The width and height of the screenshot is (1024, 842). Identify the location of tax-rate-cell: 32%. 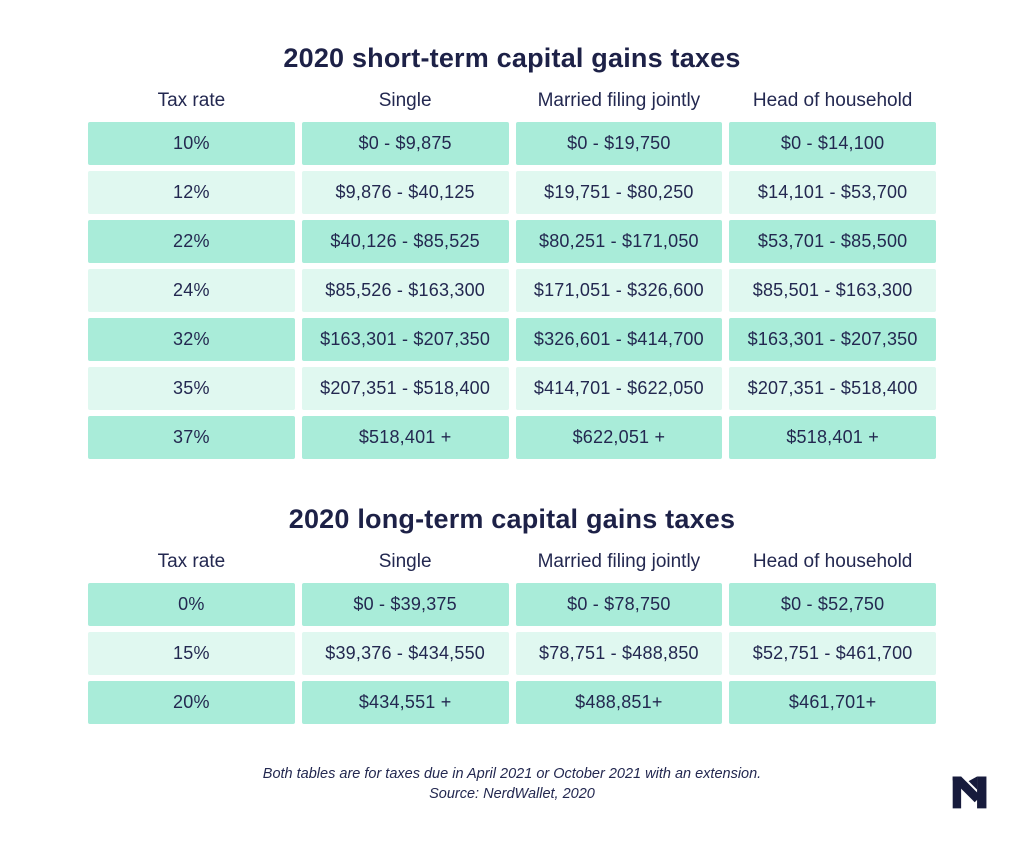
(191, 339).